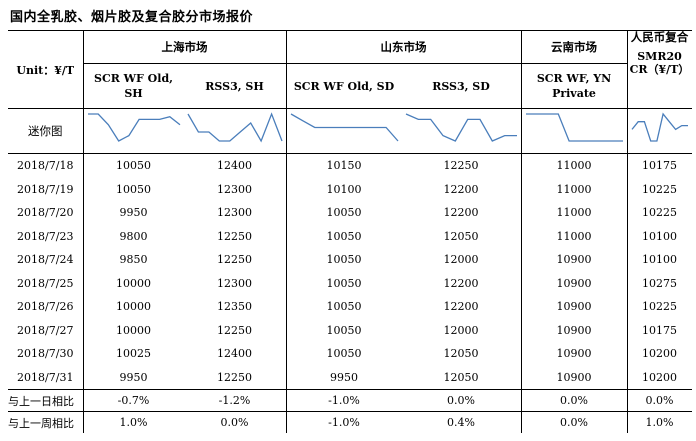 This screenshot has height=441, width=696. I want to click on composite-header-cell: 人民币复合 SMR20 CR（¥/T）, so click(659, 69).